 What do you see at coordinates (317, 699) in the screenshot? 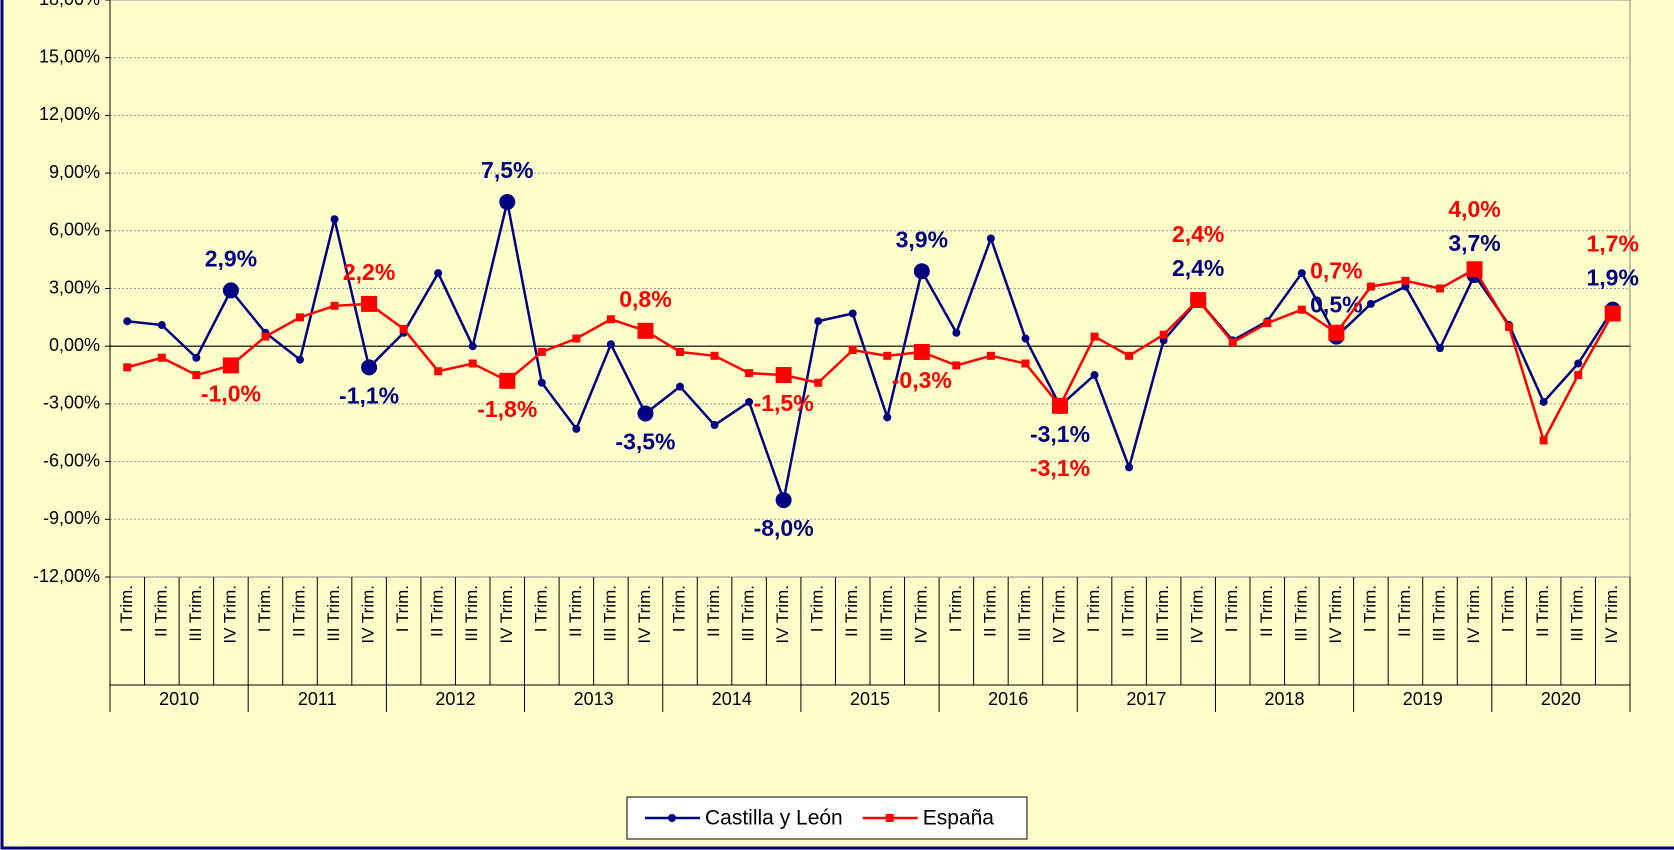
I see `year-label: 2011` at bounding box center [317, 699].